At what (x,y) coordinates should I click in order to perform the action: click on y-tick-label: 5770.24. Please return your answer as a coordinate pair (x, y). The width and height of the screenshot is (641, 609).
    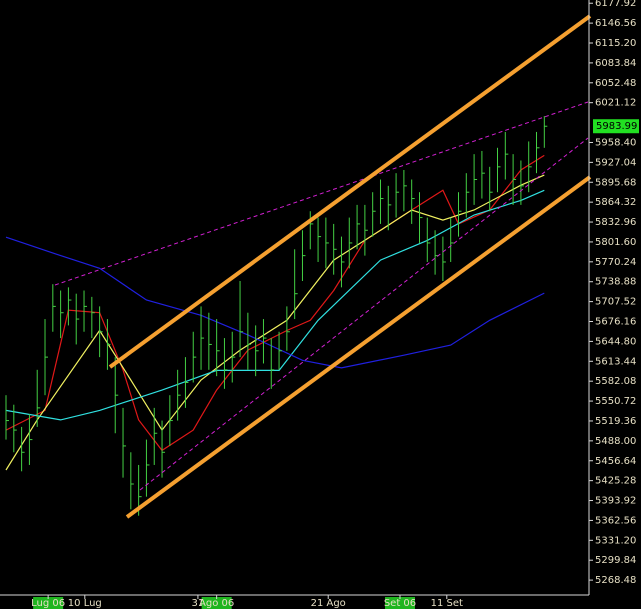
    Looking at the image, I should click on (615, 262).